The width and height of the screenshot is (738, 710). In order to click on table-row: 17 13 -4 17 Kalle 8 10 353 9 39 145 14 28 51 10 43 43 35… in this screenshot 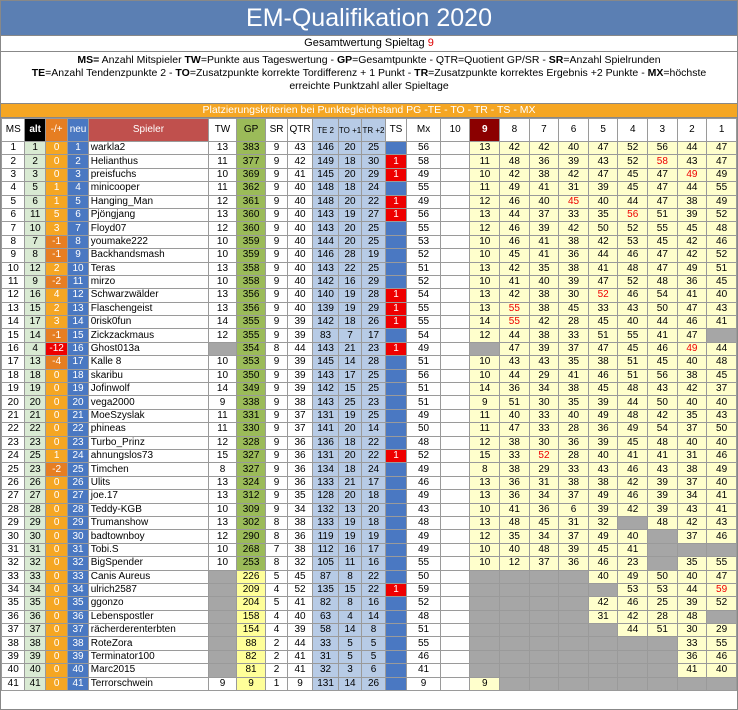, I will do `click(368, 362)`.